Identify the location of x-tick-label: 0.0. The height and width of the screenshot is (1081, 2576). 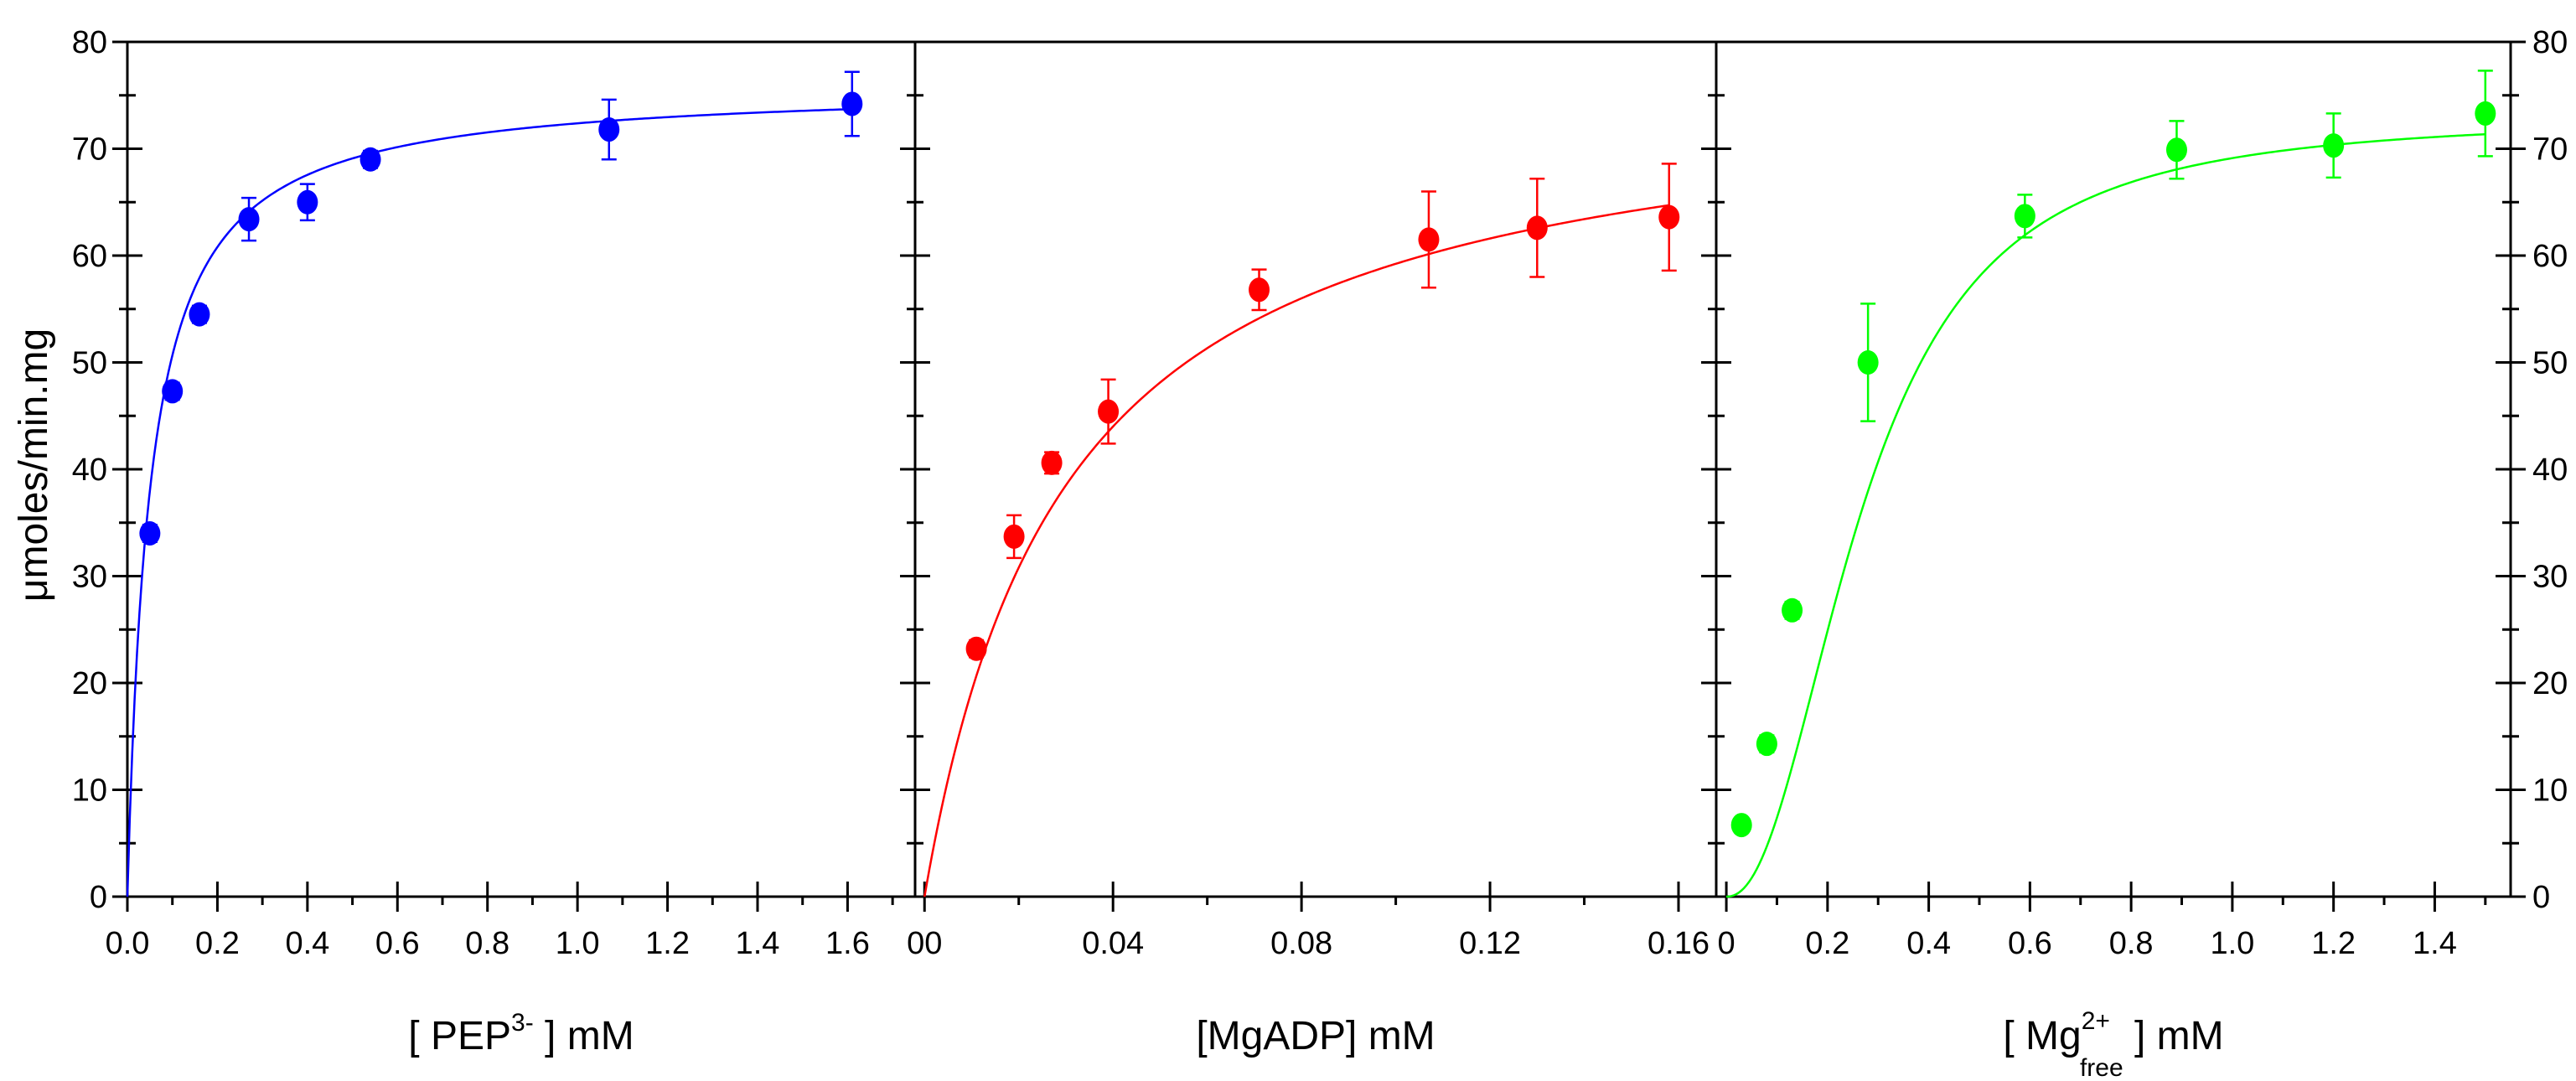
(128, 943).